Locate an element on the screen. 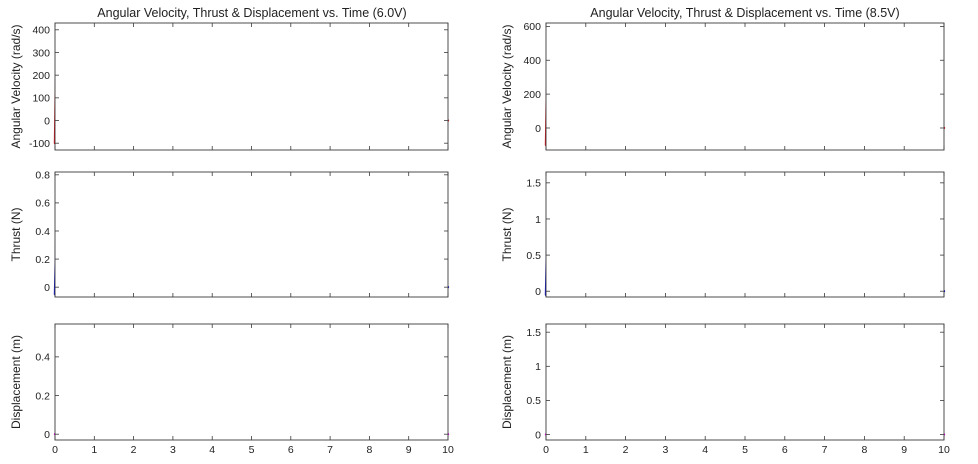 The image size is (978, 464). panel-1: 0 0.2 0.4 0.6 0.8 Thrust (N) is located at coordinates (229, 234).